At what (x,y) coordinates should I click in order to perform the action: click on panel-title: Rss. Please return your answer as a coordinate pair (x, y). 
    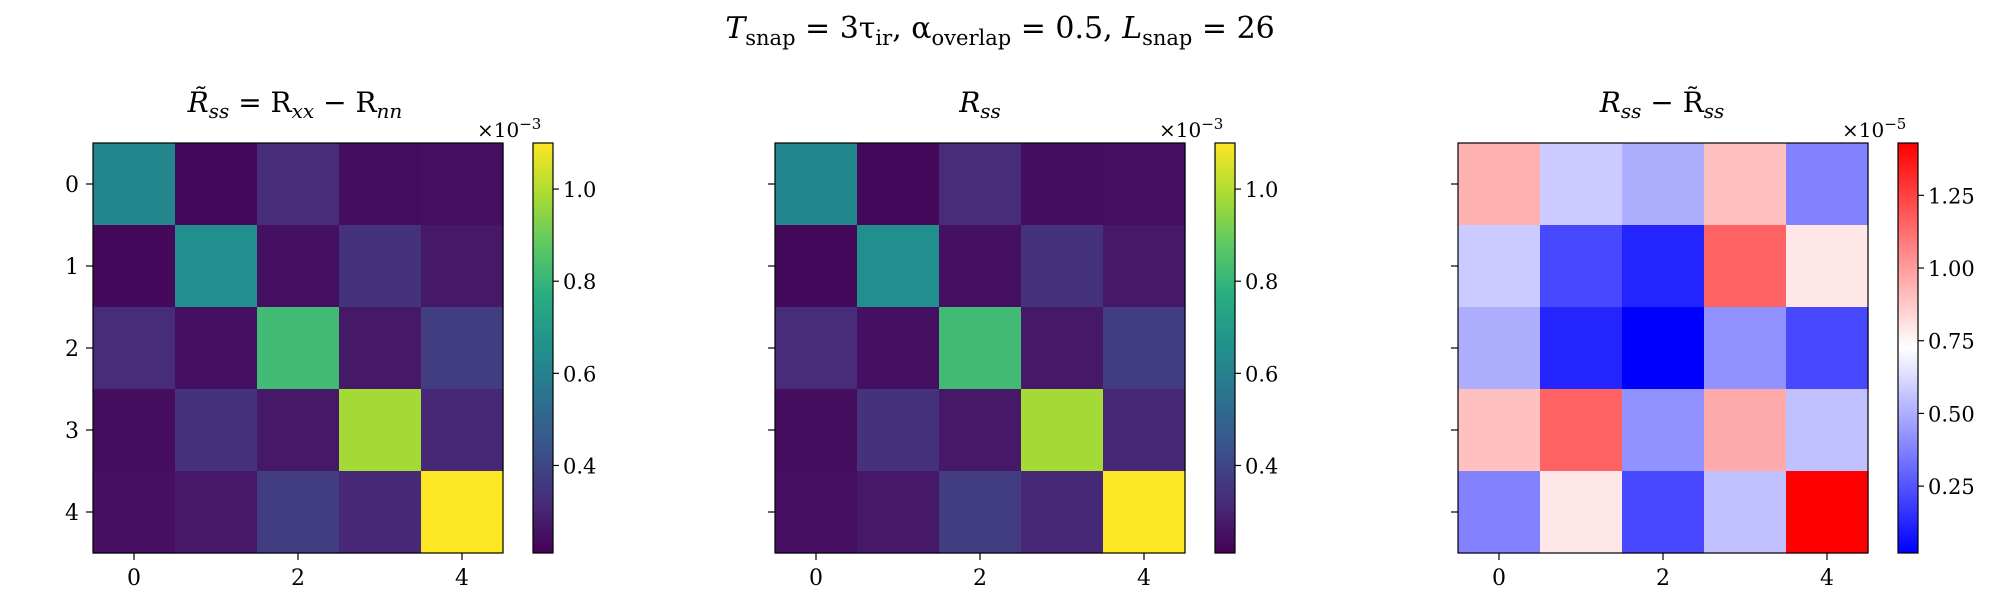
    Looking at the image, I should click on (979, 104).